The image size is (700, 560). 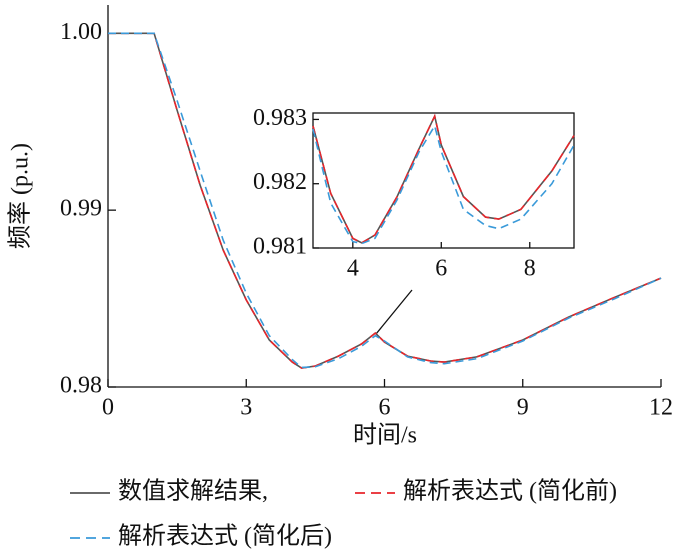 What do you see at coordinates (225, 536) in the screenshot?
I see `legend-label: 解析表达式 (简化后)` at bounding box center [225, 536].